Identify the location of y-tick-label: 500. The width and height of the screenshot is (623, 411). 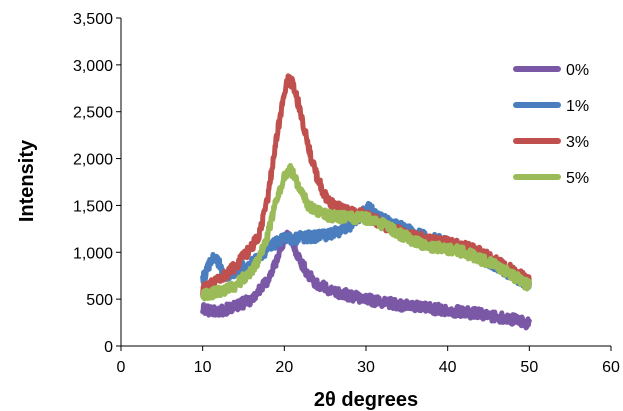
(99, 300).